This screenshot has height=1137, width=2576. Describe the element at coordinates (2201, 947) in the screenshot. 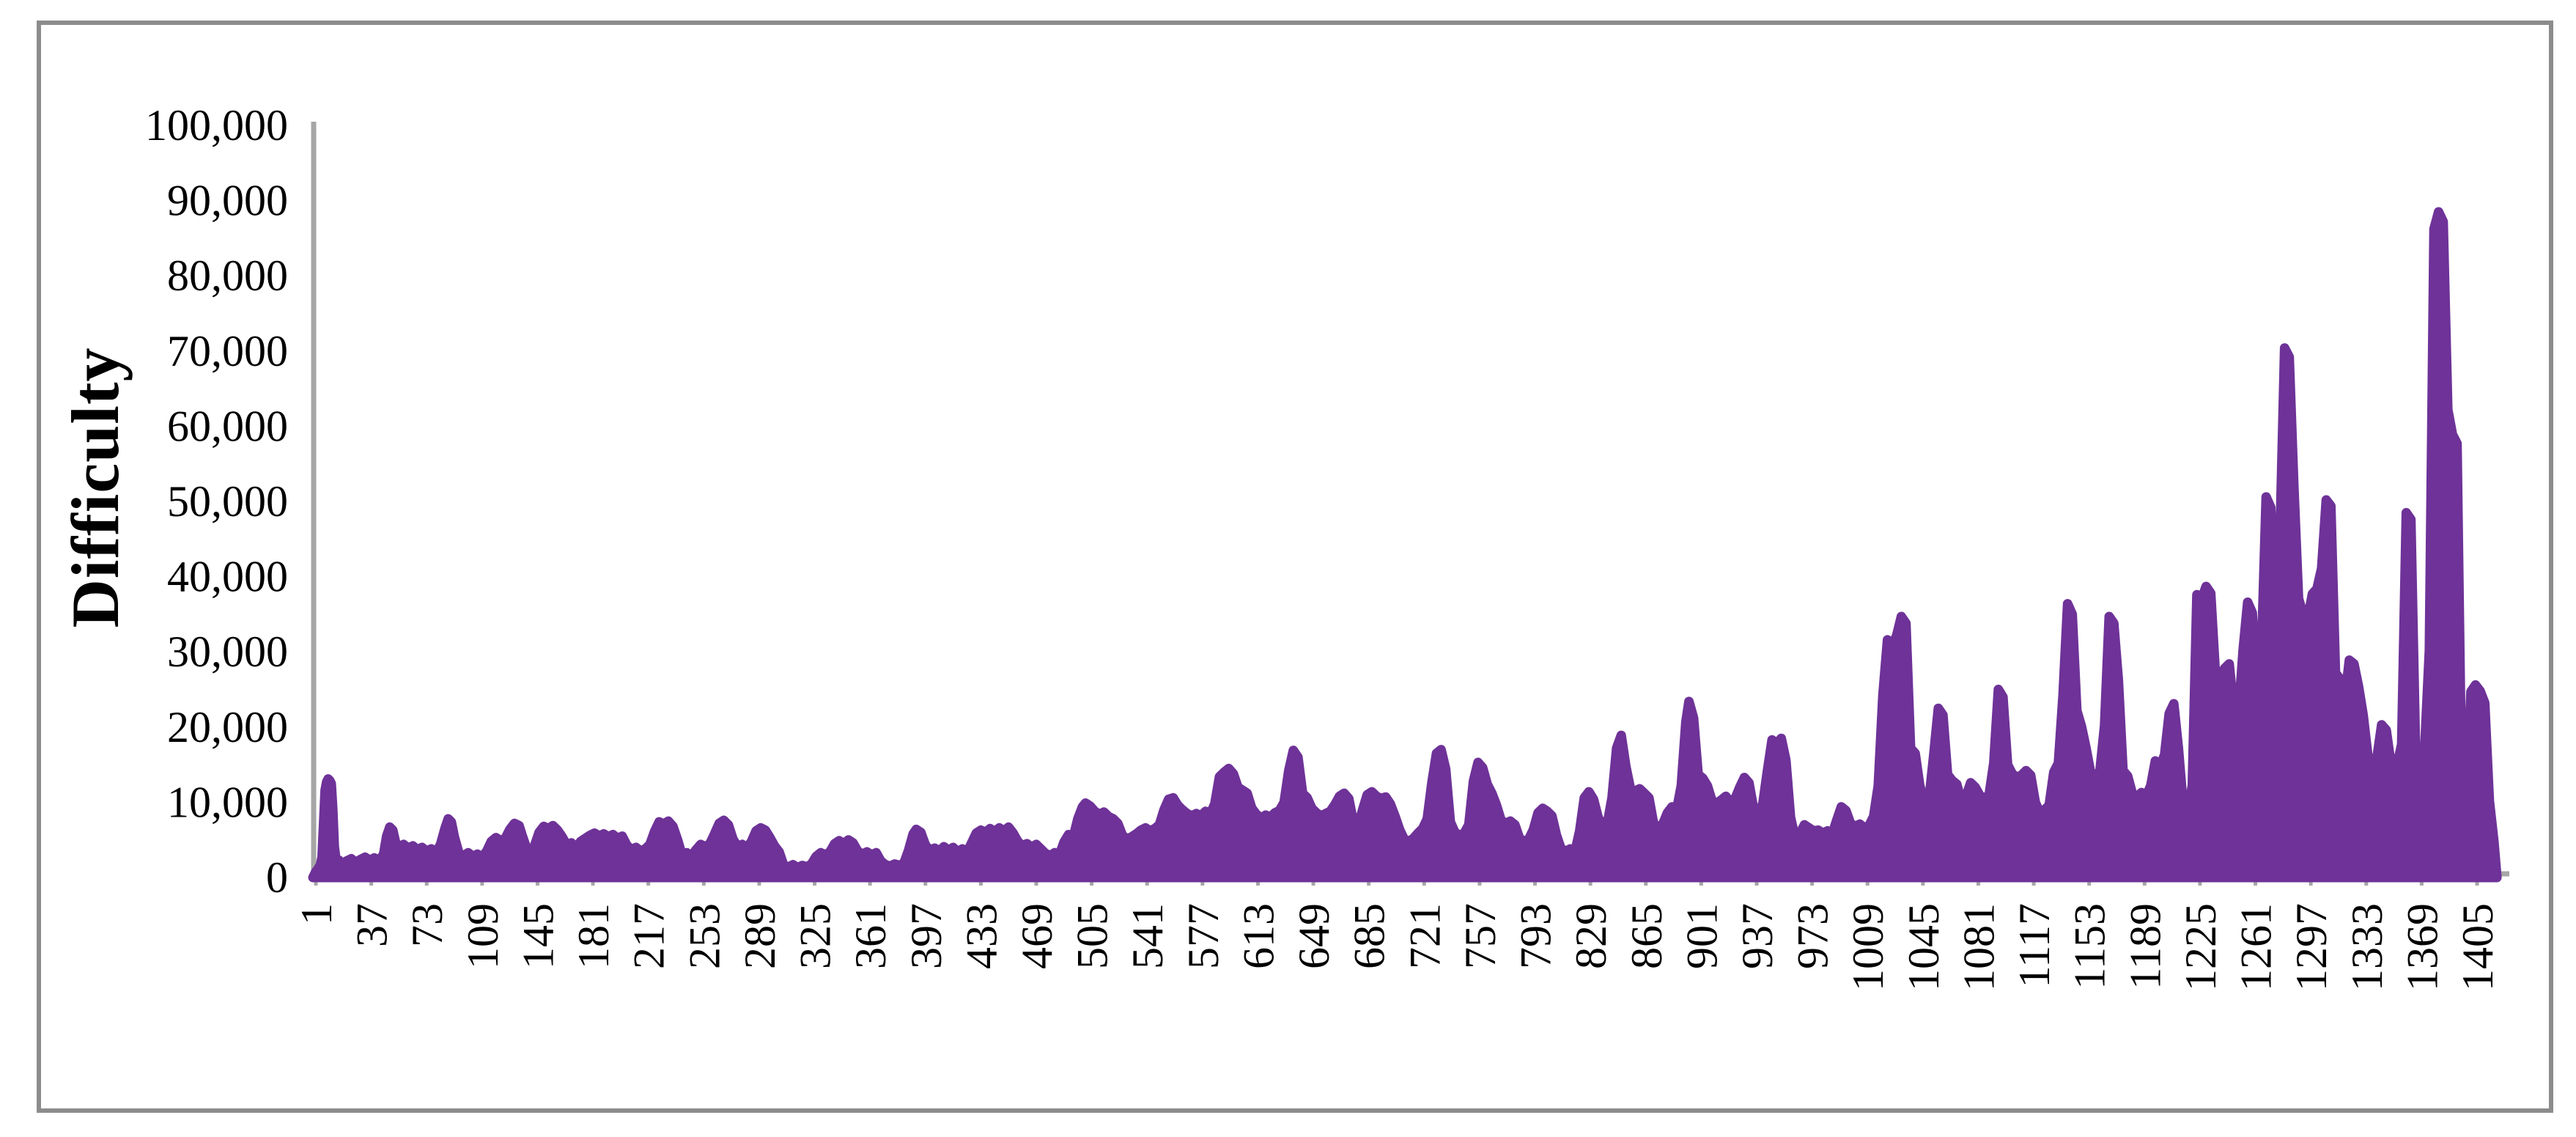

I see `x-tick-label: 1225` at that location.